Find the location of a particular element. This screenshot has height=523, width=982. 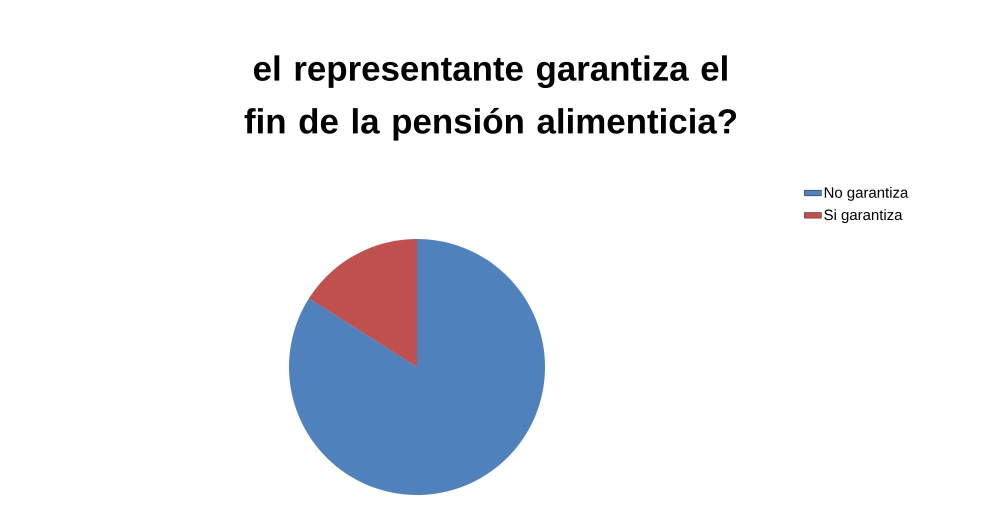

chart-title: el representante garantiza el fin de la pensión alimenticia? is located at coordinates (490, 98).